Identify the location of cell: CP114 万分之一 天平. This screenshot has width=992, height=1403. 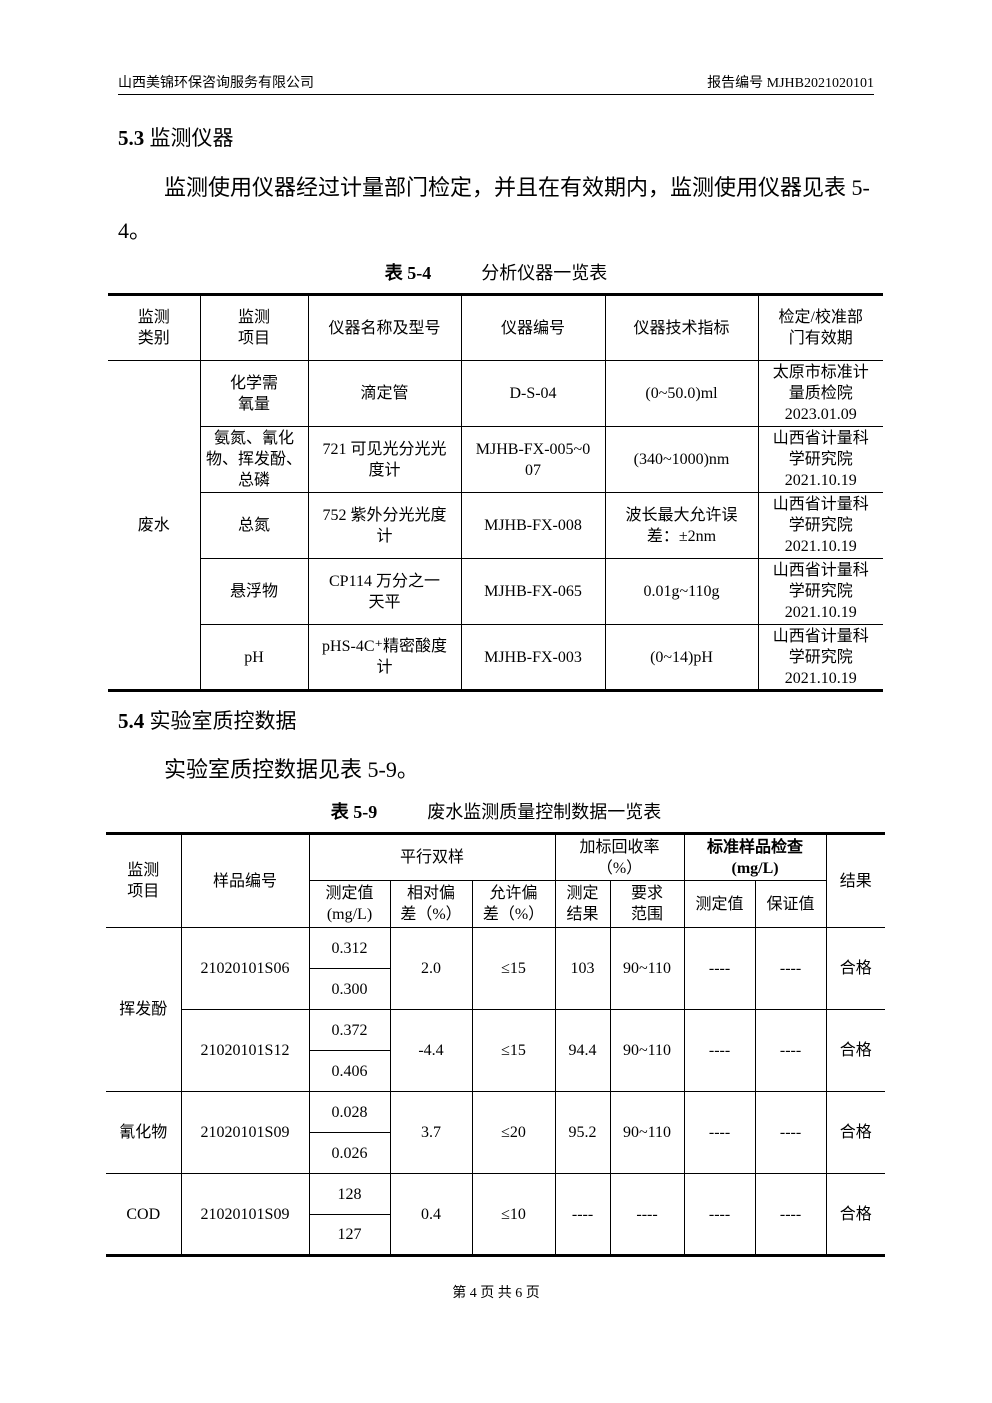
(384, 591).